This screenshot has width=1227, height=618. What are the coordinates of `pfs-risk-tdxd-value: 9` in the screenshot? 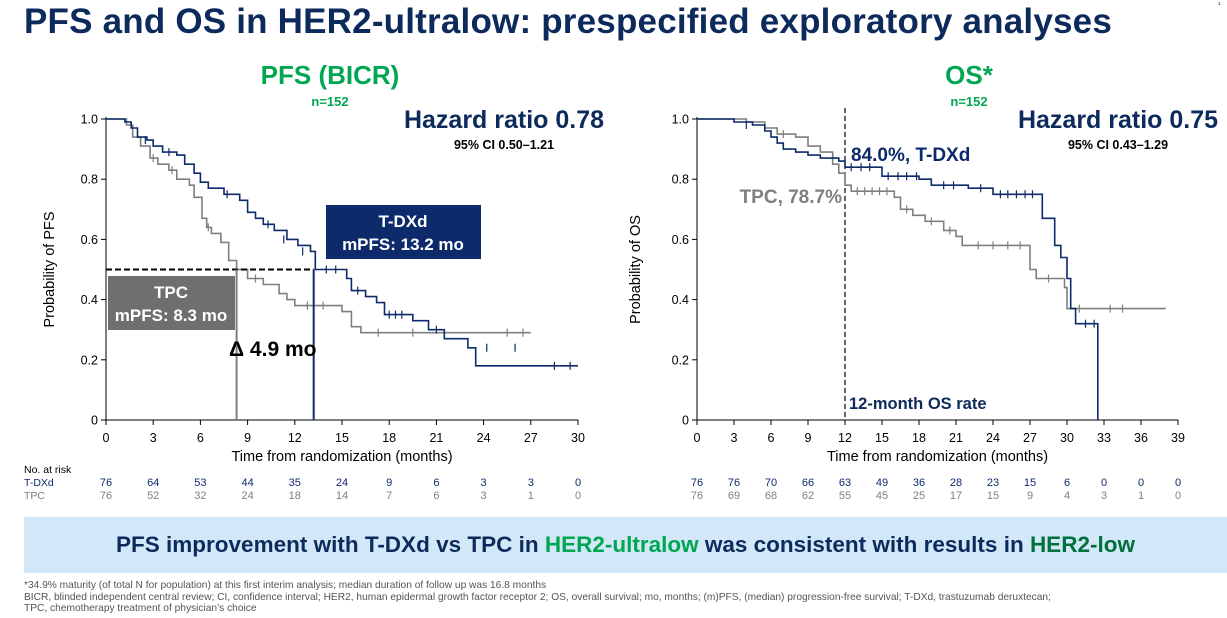 It's located at (389, 483).